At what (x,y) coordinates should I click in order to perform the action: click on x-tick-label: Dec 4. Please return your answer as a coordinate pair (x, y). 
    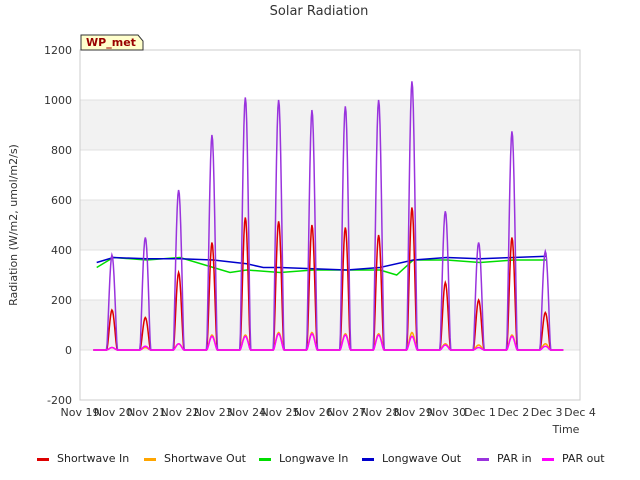
    Looking at the image, I should click on (580, 412).